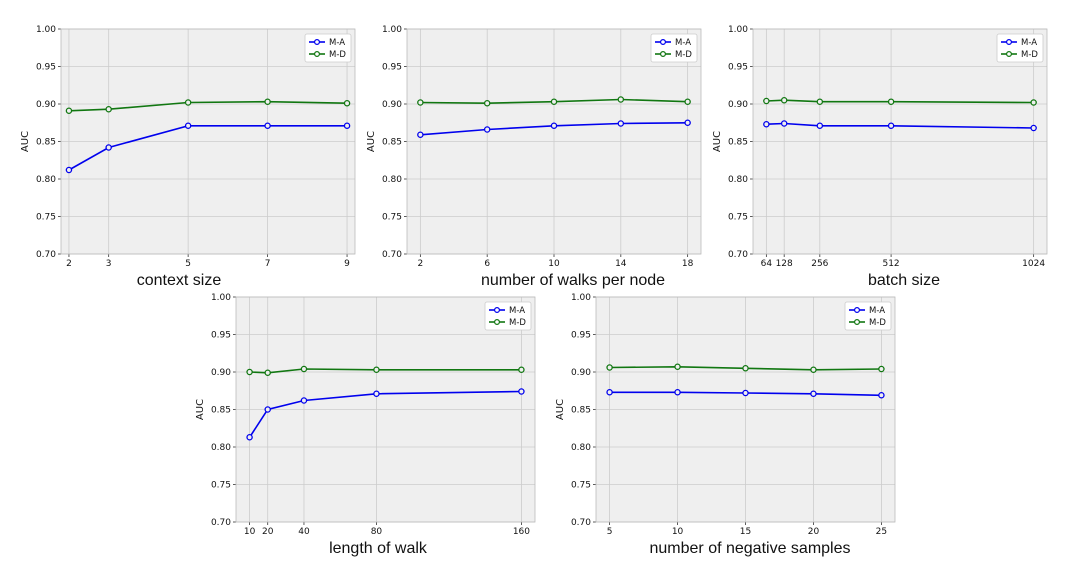 The width and height of the screenshot is (1077, 574). Describe the element at coordinates (347, 264) in the screenshot. I see `x-tick-label: 9` at that location.